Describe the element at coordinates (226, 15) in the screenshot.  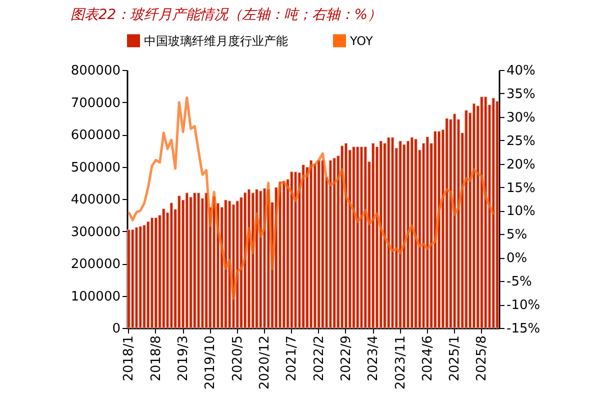
I see `chart-title: 图表22：玻纤月产能情况（左轴：吨；右轴：%）` at that location.